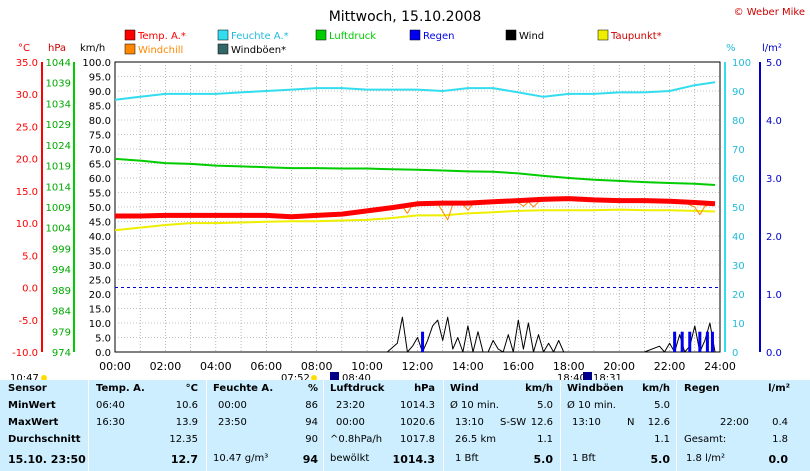  What do you see at coordinates (774, 121) in the screenshot?
I see `rain-tick-label: 4.0` at bounding box center [774, 121].